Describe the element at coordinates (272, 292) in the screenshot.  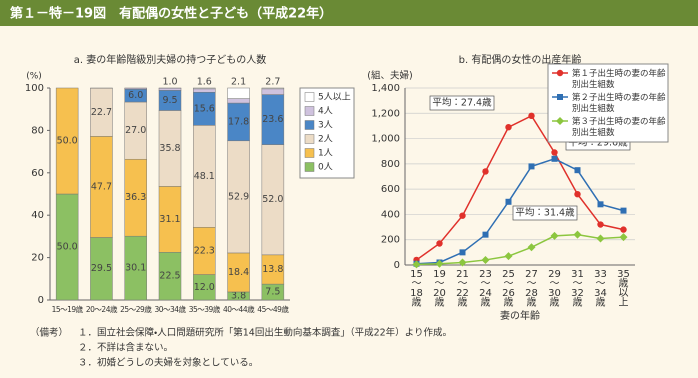
I see `data-label: 7.5` at that location.